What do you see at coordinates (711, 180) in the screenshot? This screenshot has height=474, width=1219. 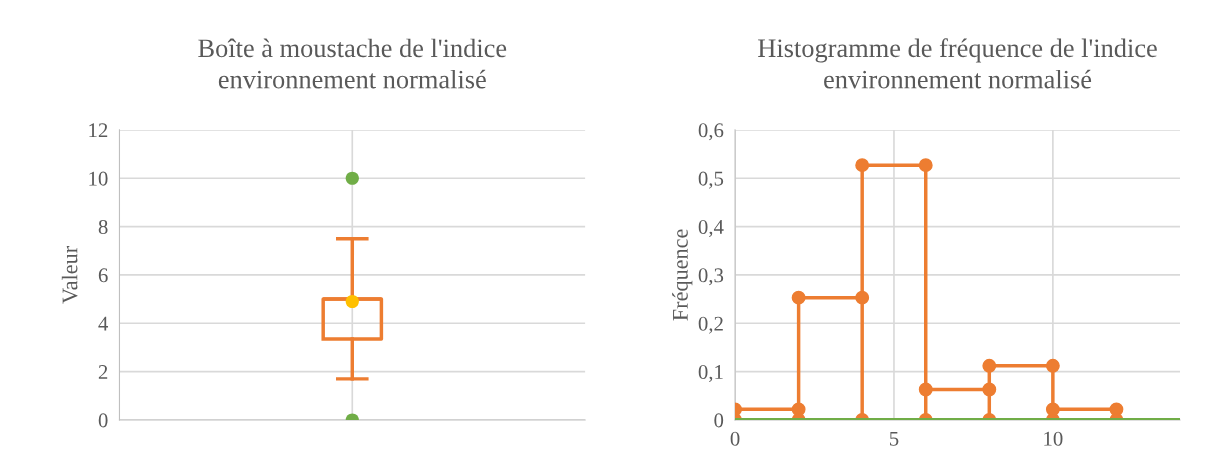 I see `y-tick-label: 0,5` at bounding box center [711, 180].